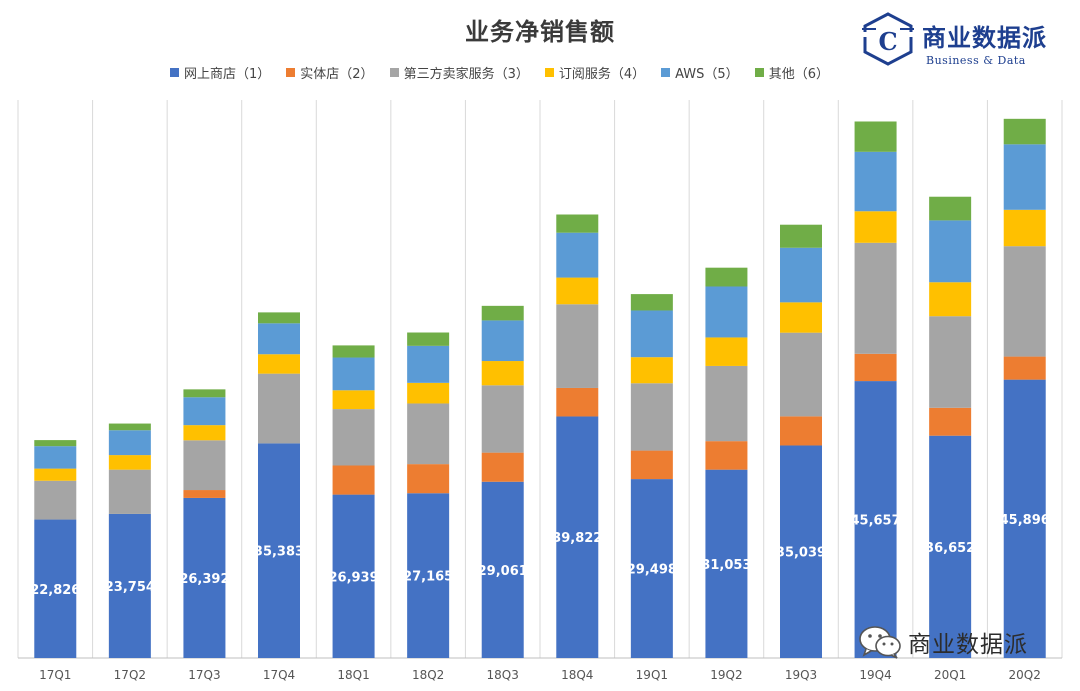 The height and width of the screenshot is (691, 1080). I want to click on logo-hexagon-icon: C, so click(888, 39).